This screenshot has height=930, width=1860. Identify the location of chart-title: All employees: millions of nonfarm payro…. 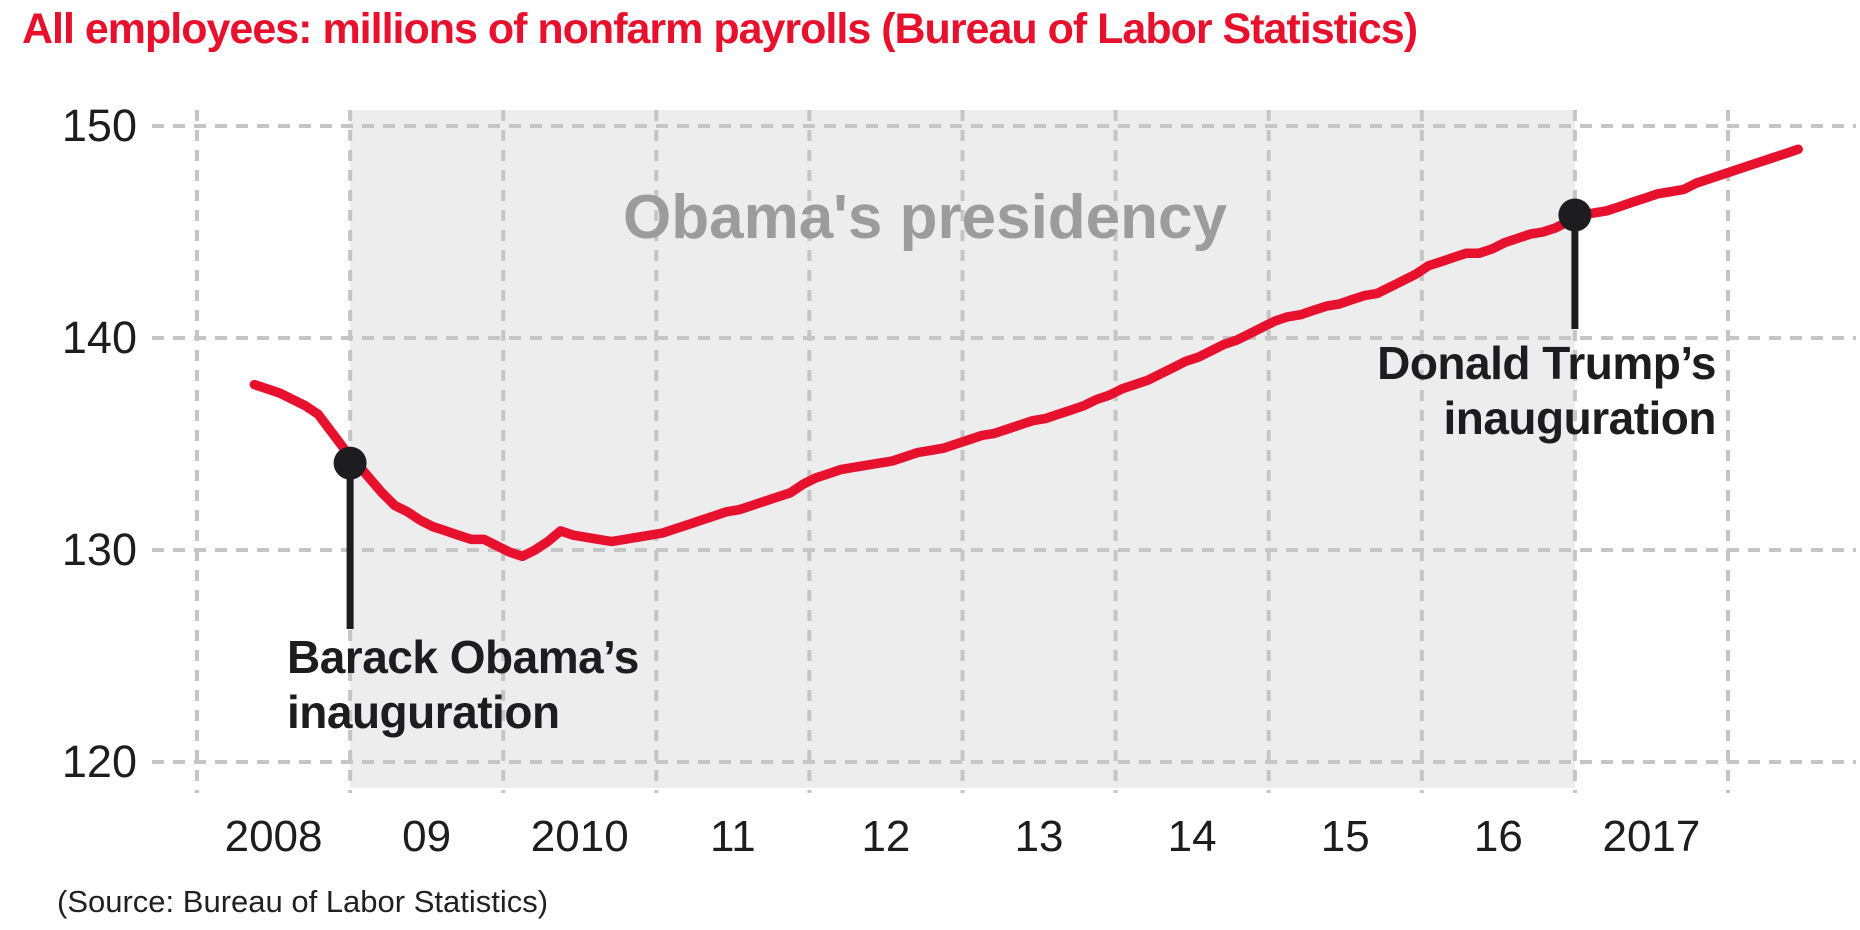
(720, 29).